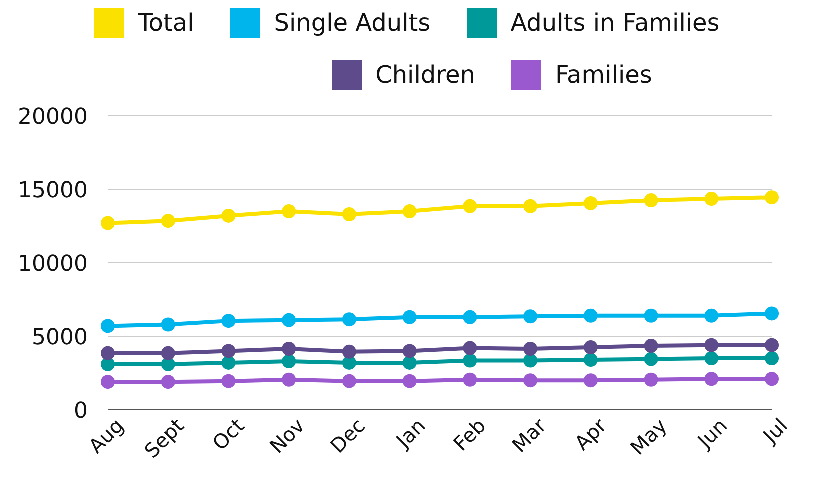  Describe the element at coordinates (603, 75) in the screenshot. I see `legend-label: Families` at that location.